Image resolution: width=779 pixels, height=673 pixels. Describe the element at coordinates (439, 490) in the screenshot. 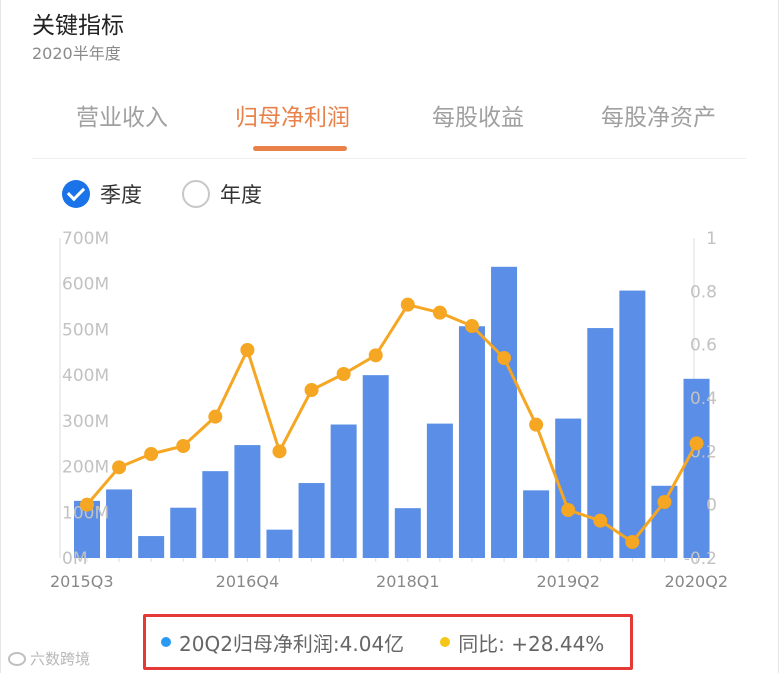

I see `bar-2018Q2` at that location.